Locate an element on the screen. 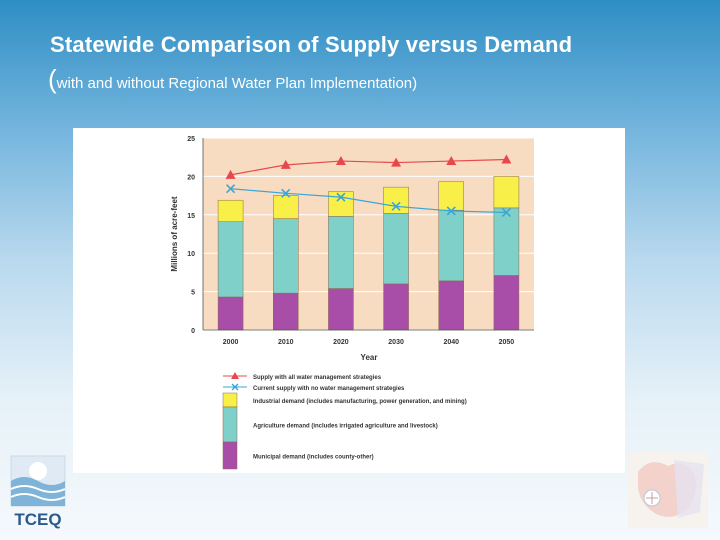 The width and height of the screenshot is (720, 540). tceq-logo: TCEQ is located at coordinates (38, 492).